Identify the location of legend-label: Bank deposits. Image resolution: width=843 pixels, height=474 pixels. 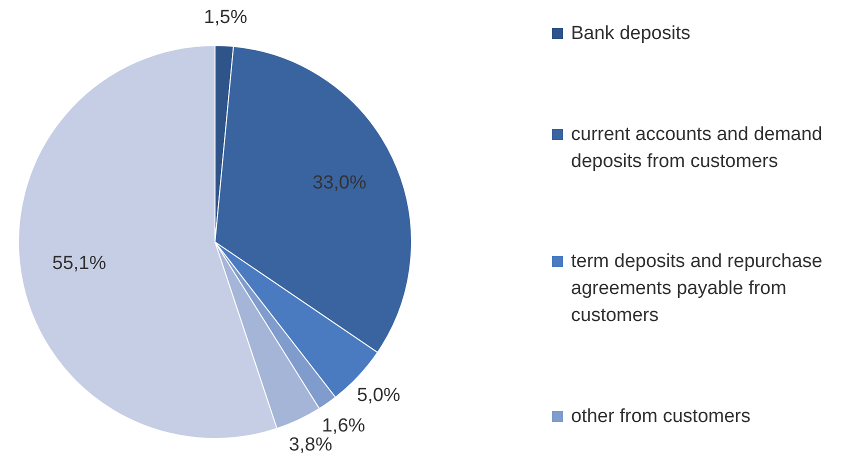
(630, 34).